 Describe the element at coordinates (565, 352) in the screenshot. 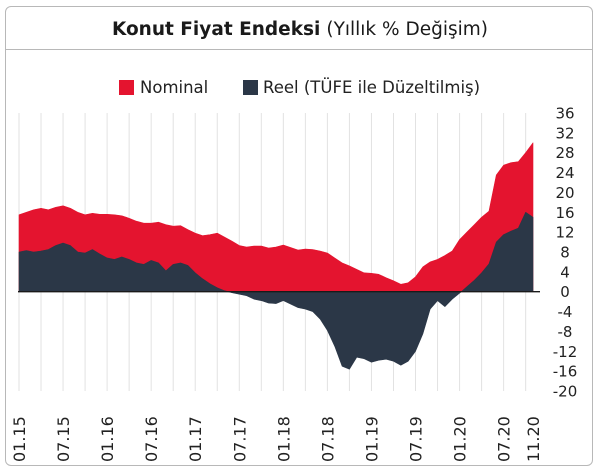

I see `y-tick-label: -12` at that location.